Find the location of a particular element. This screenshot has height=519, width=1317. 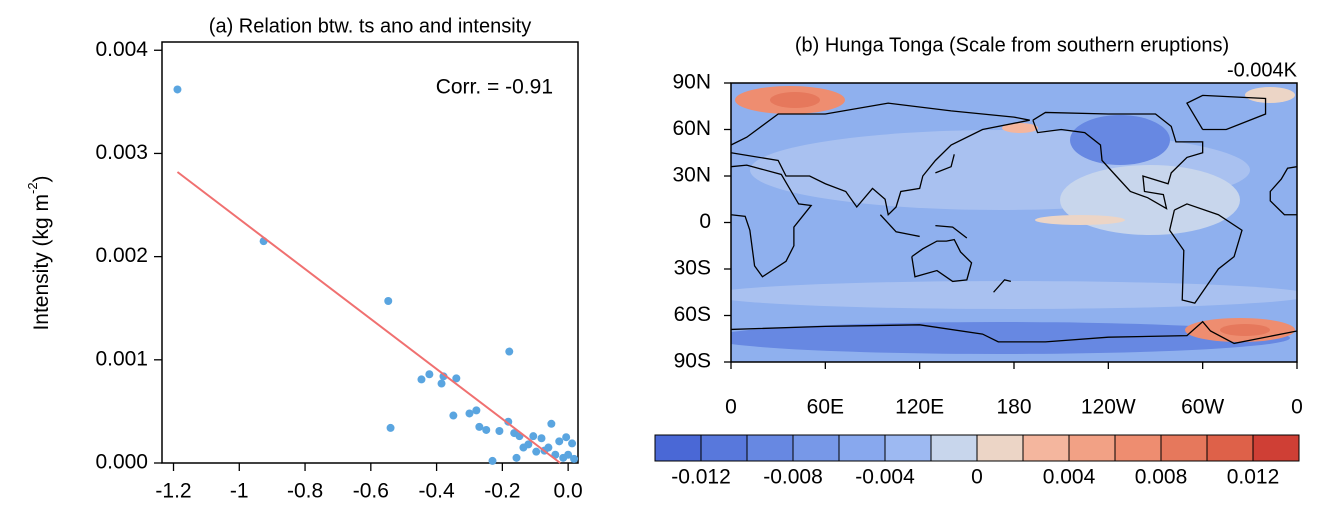

annotation: -0.004K is located at coordinates (1262, 70).